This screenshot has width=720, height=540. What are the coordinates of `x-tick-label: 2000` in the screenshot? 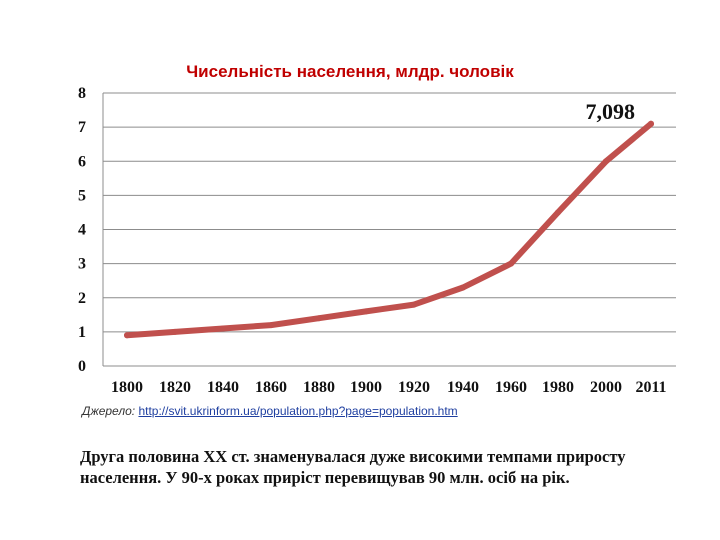 It's located at (606, 387).